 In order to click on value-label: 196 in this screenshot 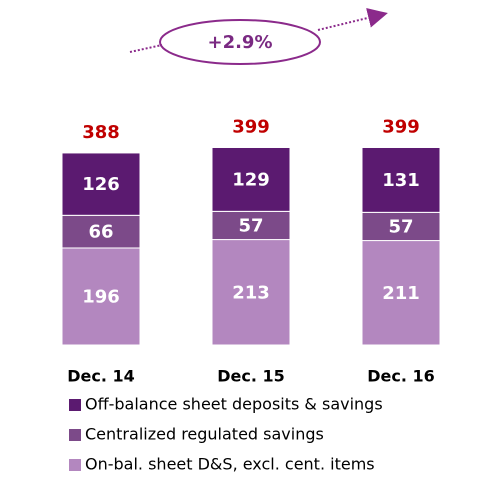, I will do `click(101, 296)`.